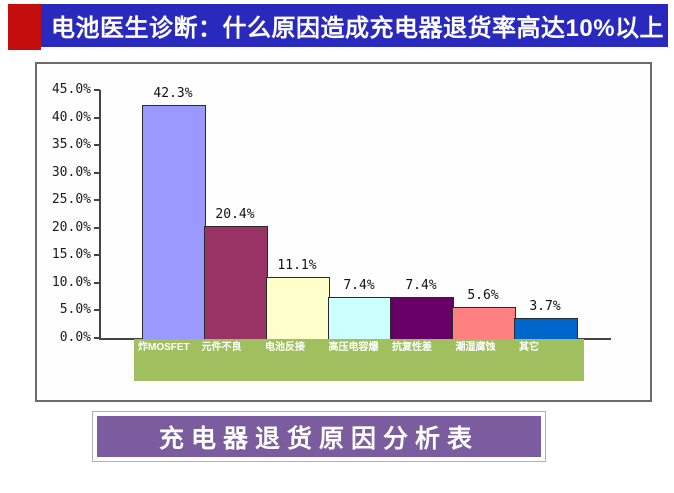 Image resolution: width=674 pixels, height=493 pixels. What do you see at coordinates (173, 93) in the screenshot?
I see `bar-value-label: 42.3%` at bounding box center [173, 93].